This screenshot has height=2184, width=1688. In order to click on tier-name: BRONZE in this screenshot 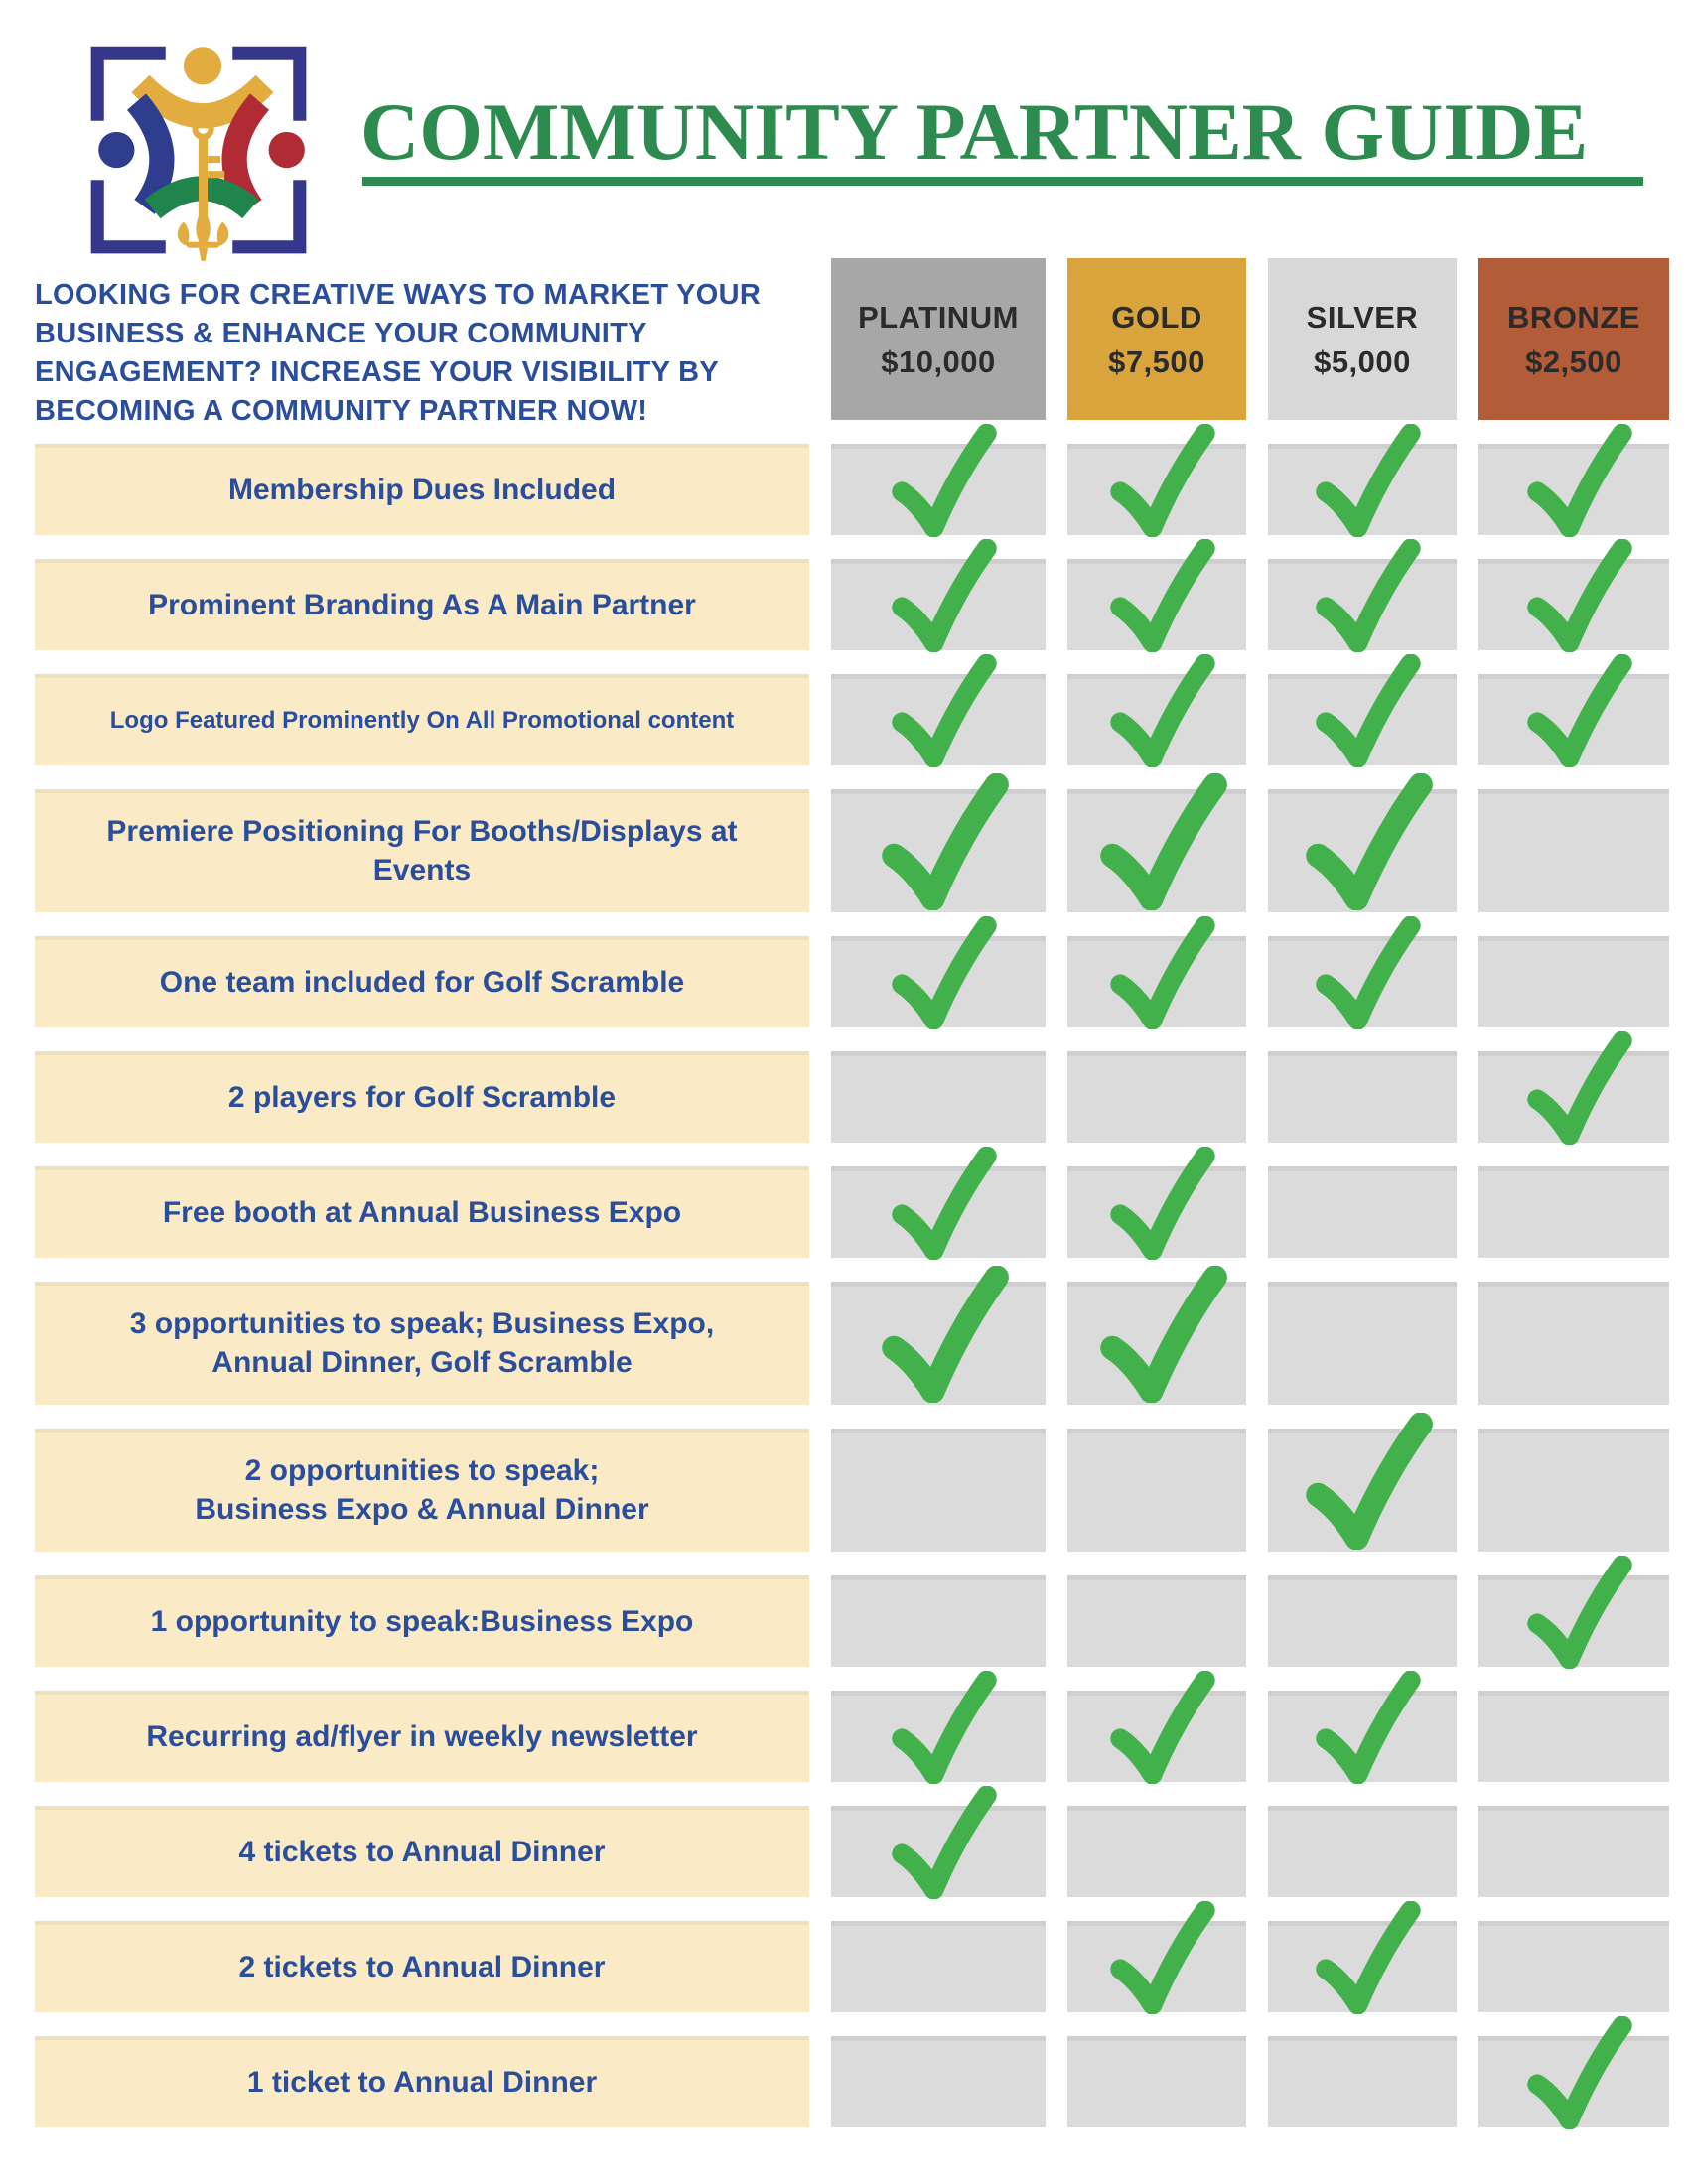, I will do `click(1573, 317)`.